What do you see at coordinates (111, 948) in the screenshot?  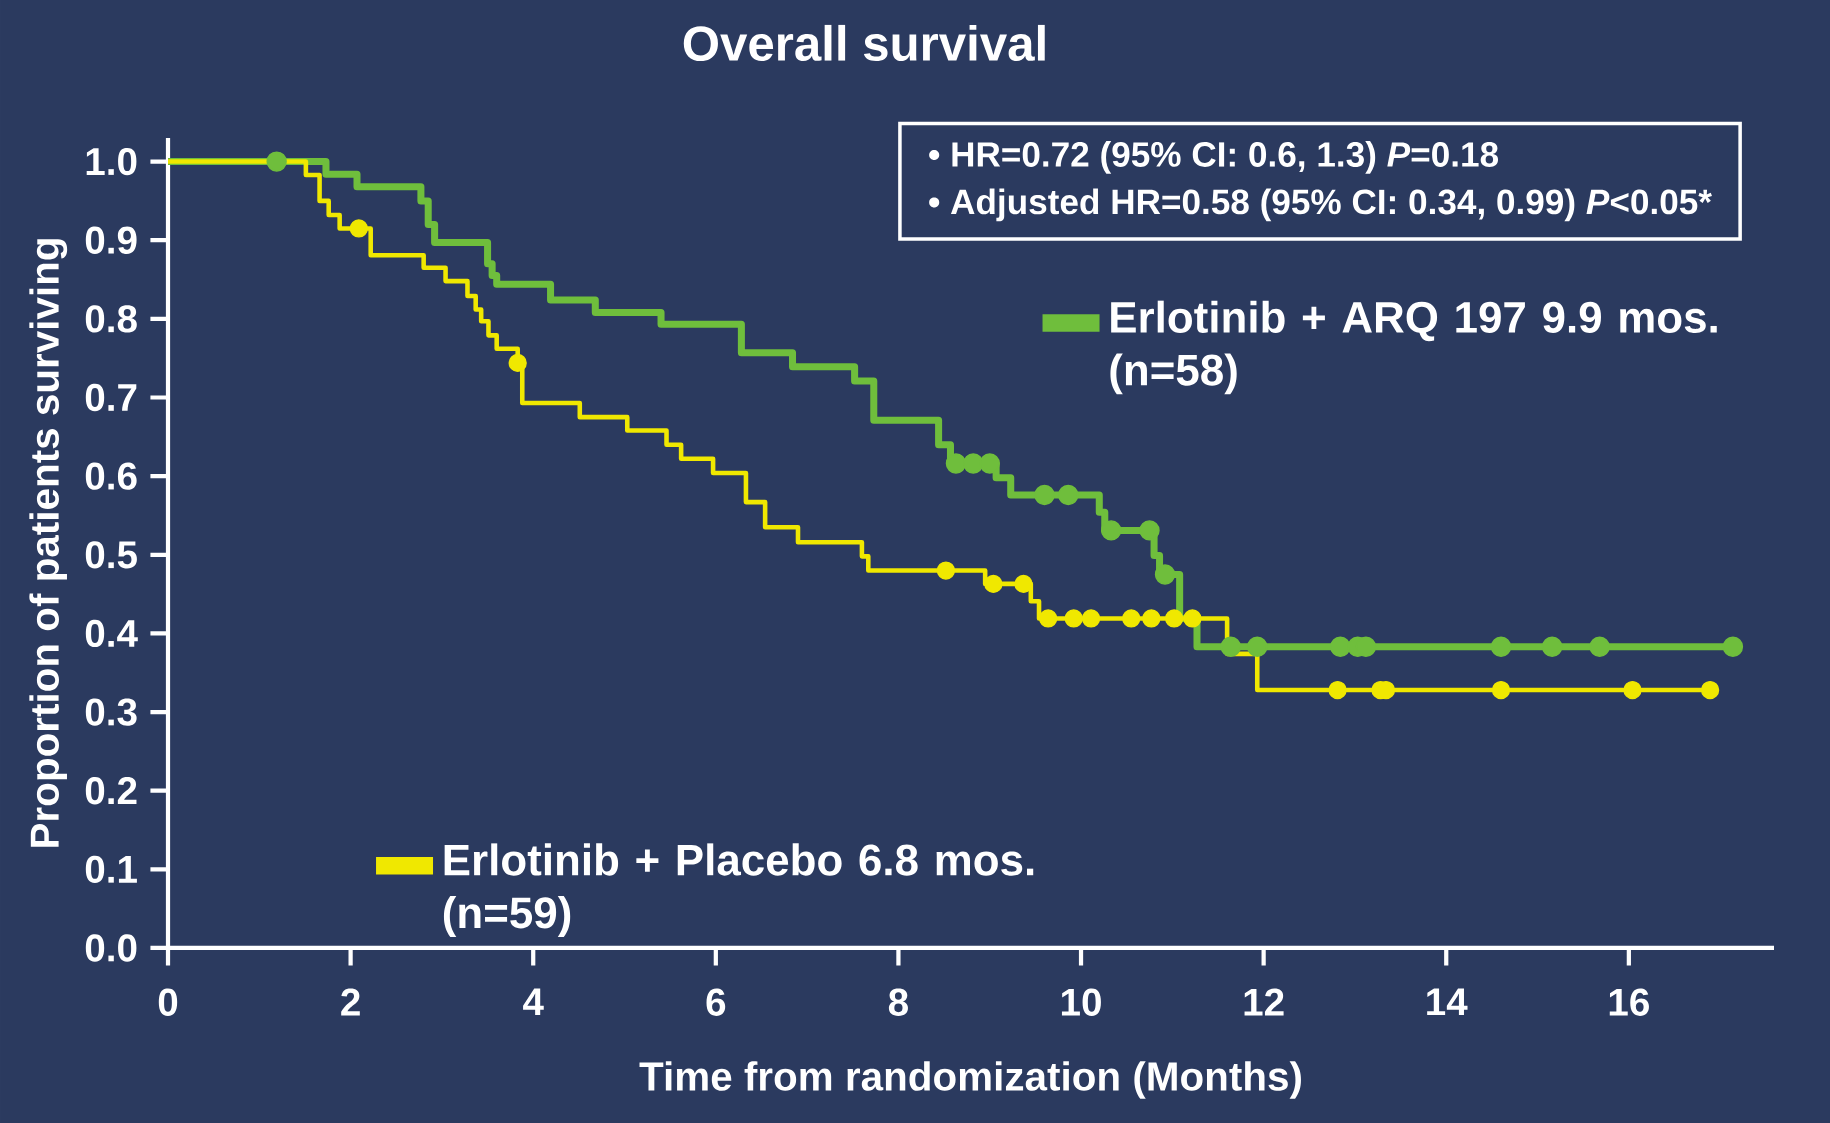 I see `y-tick-label: 0.0` at bounding box center [111, 948].